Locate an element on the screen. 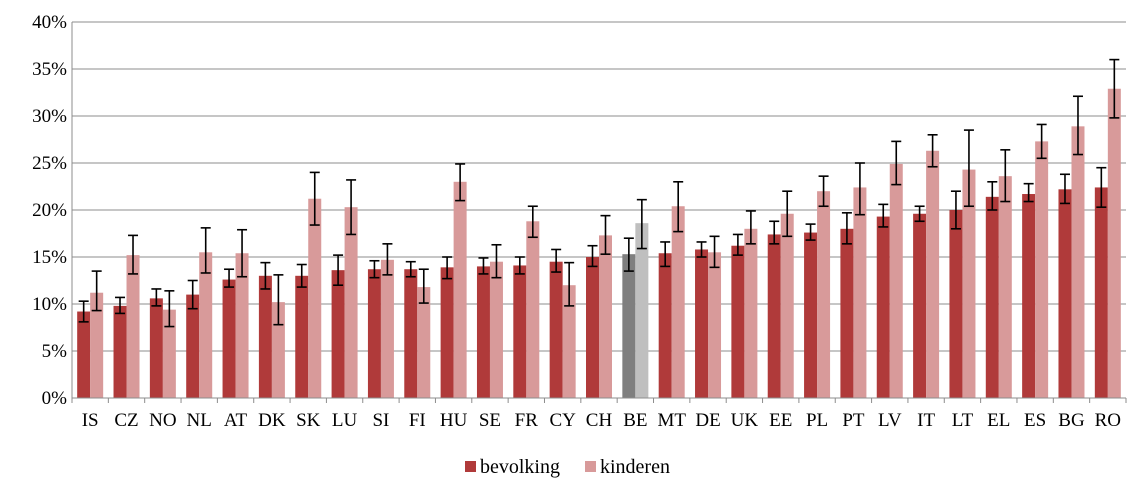 Image resolution: width=1135 pixels, height=486 pixels. x-tick-label-CY: CY is located at coordinates (562, 420).